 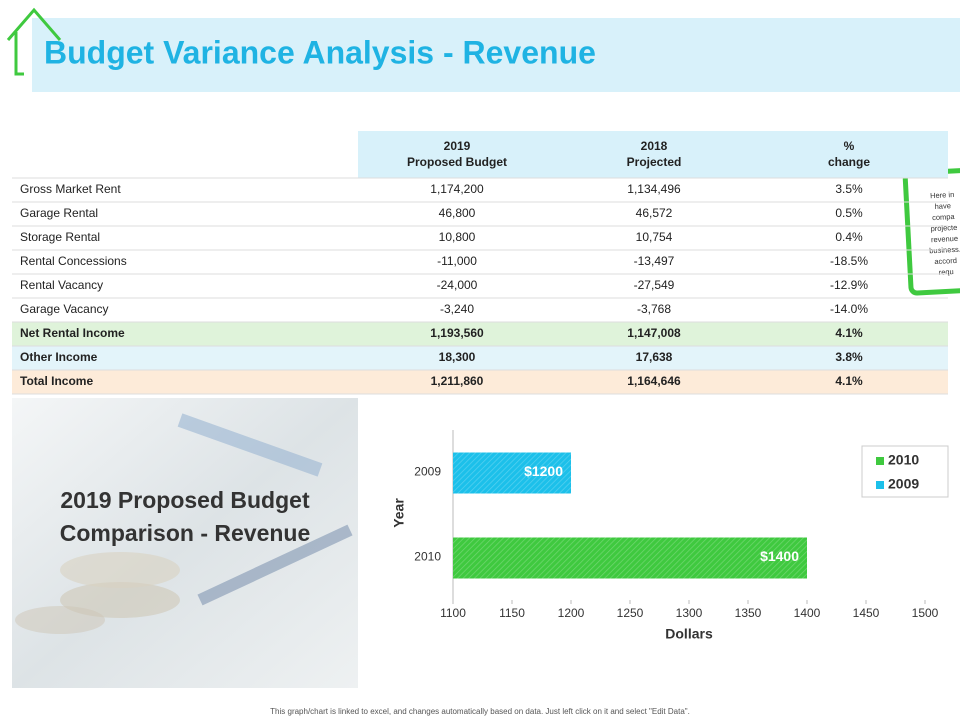 I want to click on column-header: %, so click(x=849, y=146).